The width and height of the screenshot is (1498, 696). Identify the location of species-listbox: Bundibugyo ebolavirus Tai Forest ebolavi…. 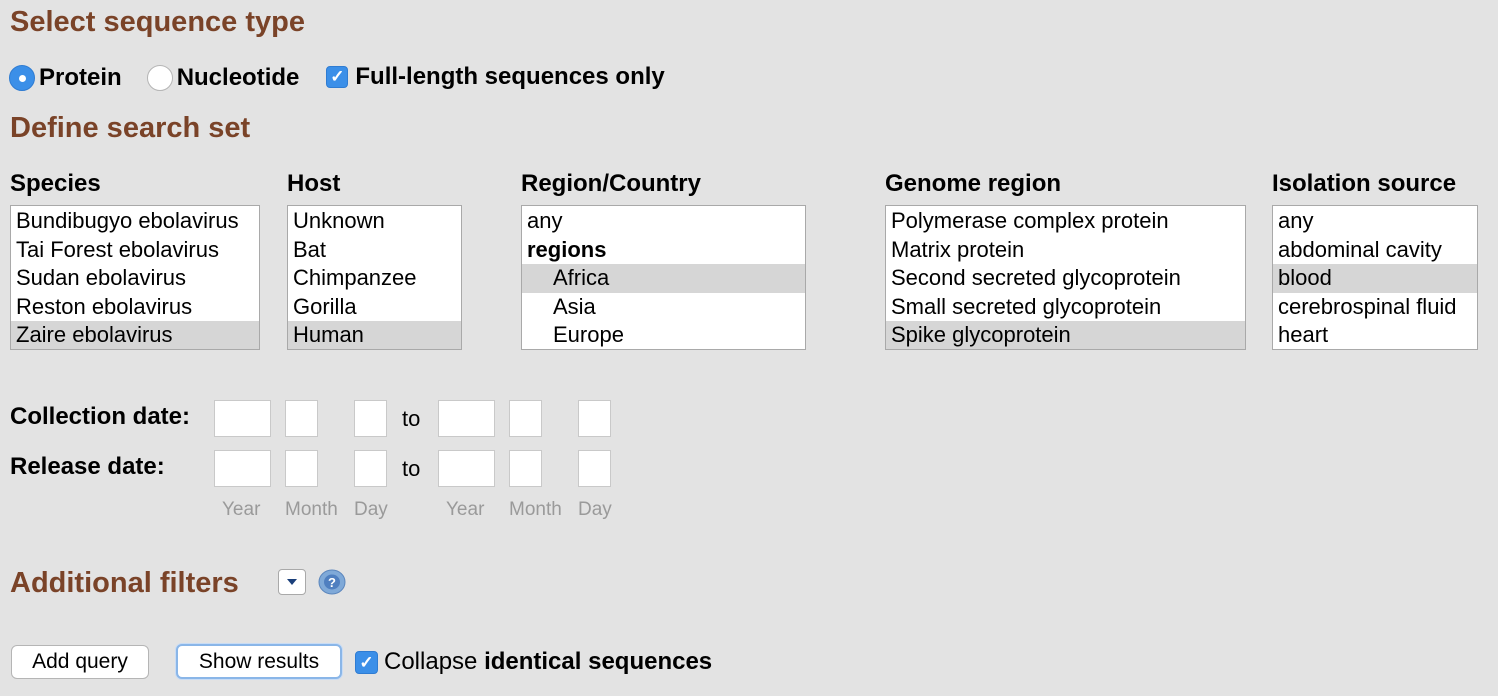
(135, 277).